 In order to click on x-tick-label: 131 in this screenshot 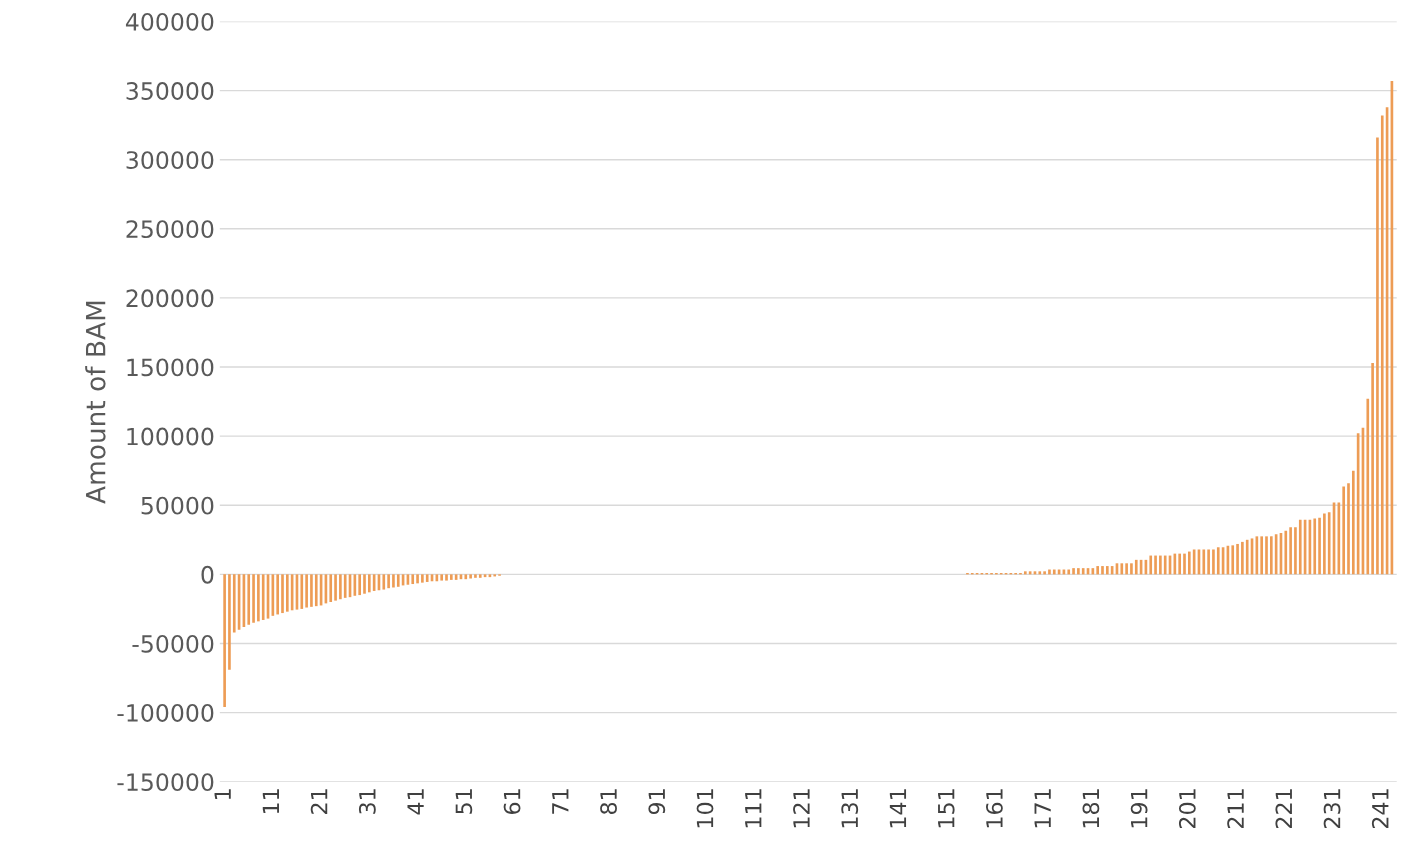, I will do `click(850, 808)`.